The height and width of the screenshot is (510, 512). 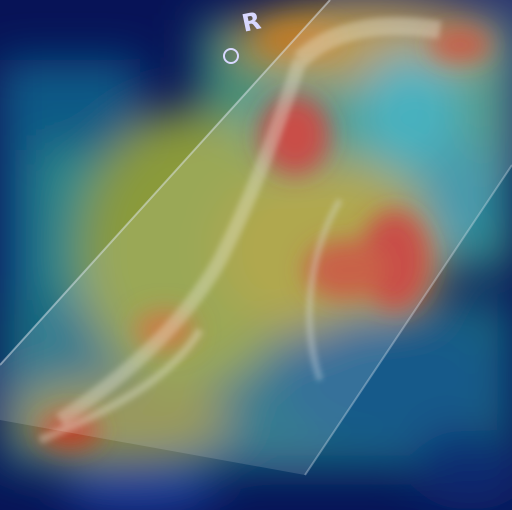 I want to click on marker-circle, so click(x=231, y=56).